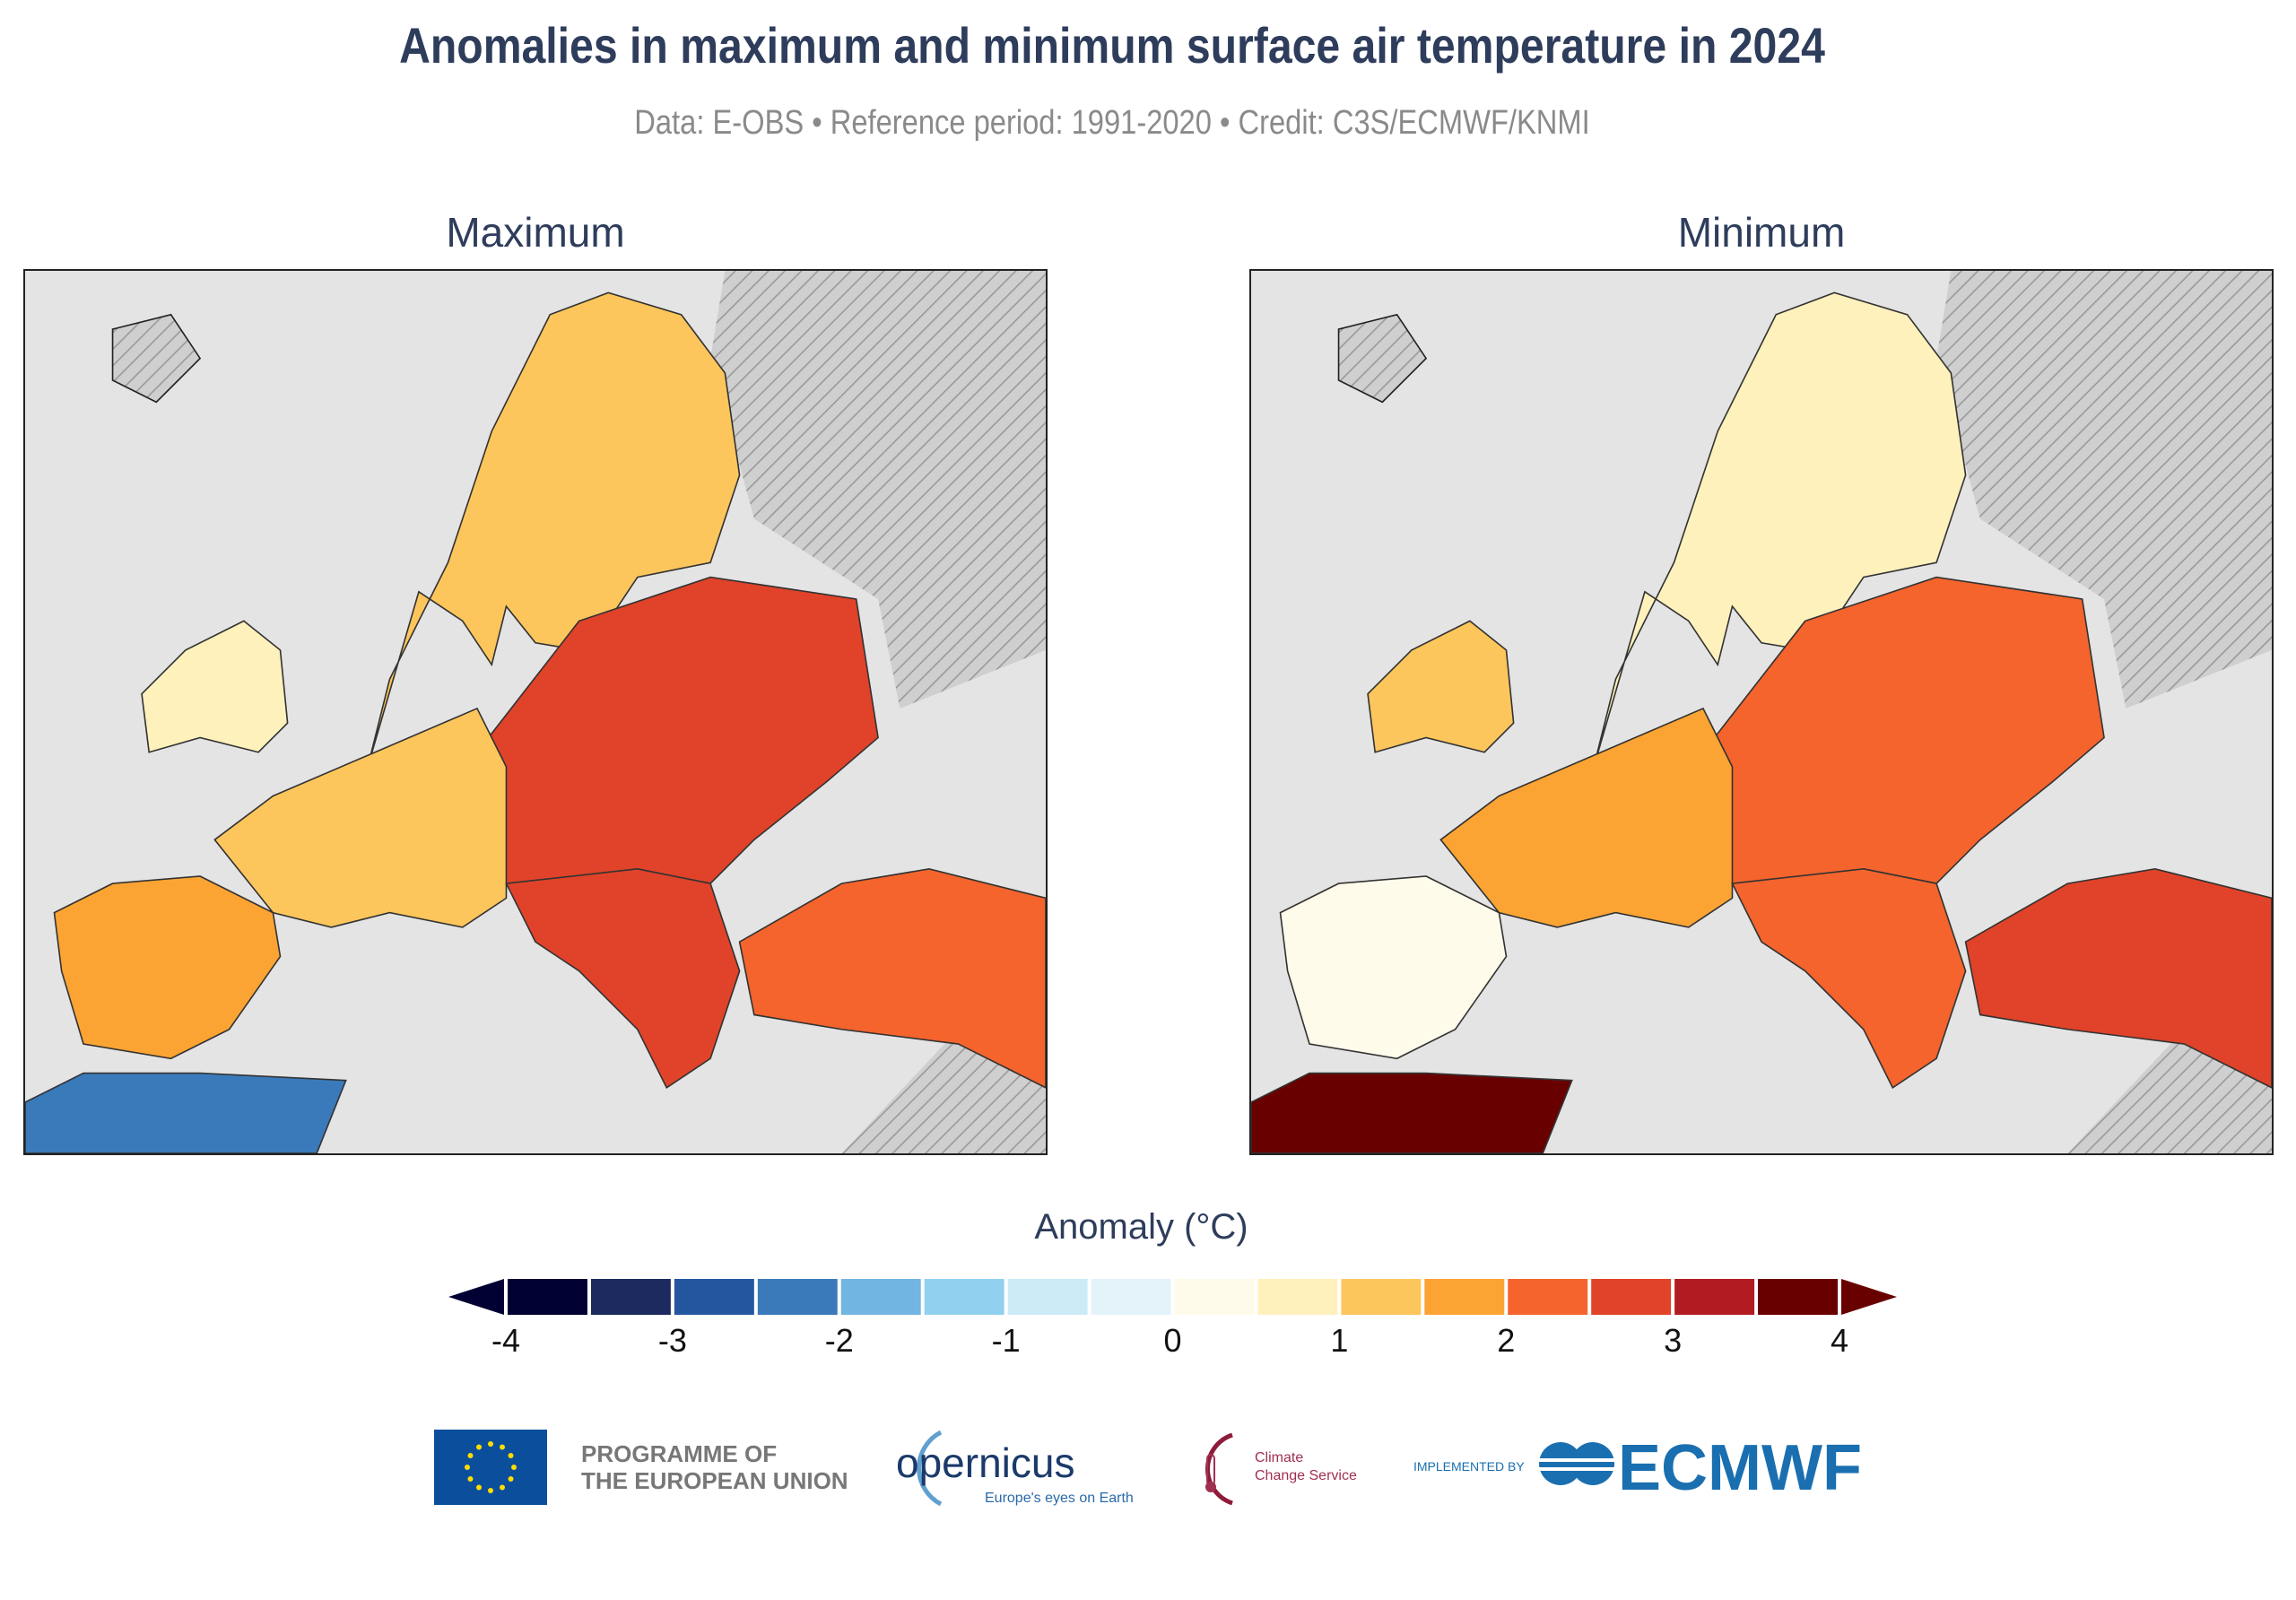  What do you see at coordinates (1740, 1468) in the screenshot?
I see `ecmwf-logo: ECMWF` at bounding box center [1740, 1468].